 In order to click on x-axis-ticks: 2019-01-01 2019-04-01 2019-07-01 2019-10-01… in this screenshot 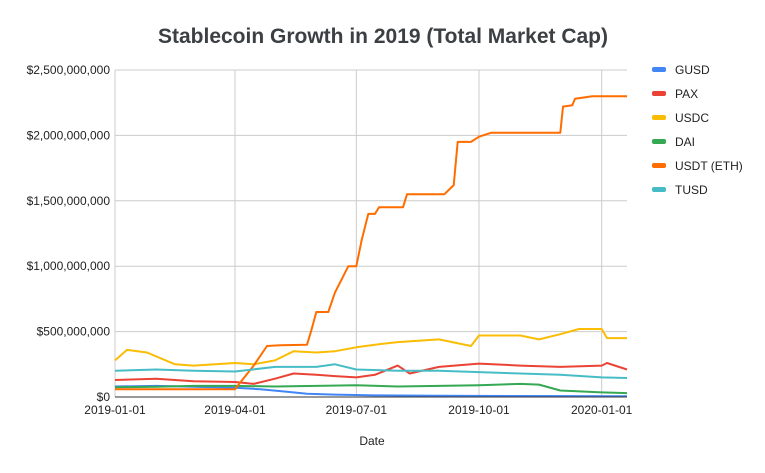, I will do `click(358, 410)`.